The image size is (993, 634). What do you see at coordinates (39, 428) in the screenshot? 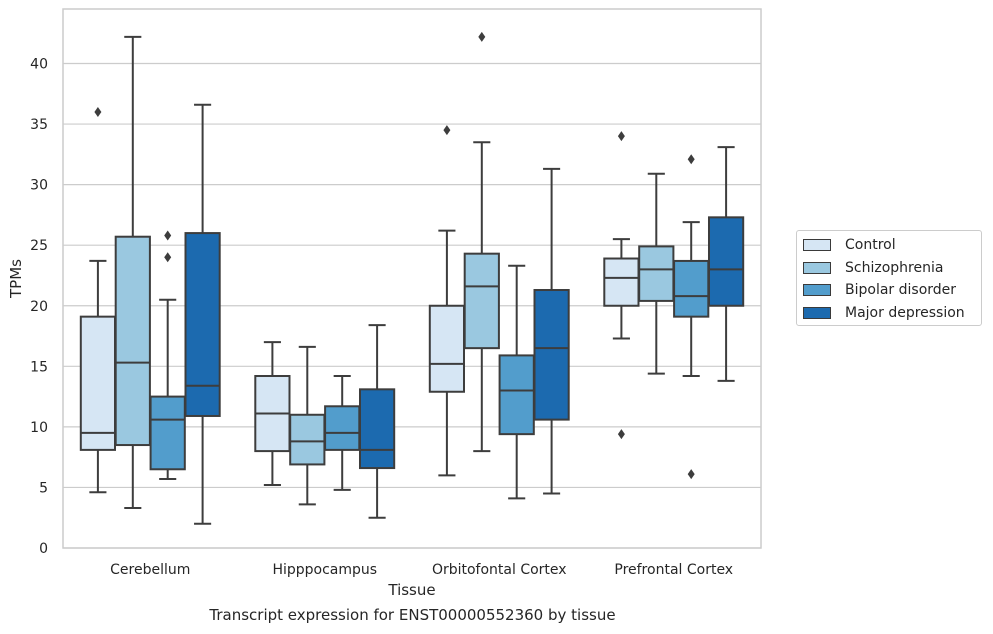
I see `y-tick-label: 10` at bounding box center [39, 428].